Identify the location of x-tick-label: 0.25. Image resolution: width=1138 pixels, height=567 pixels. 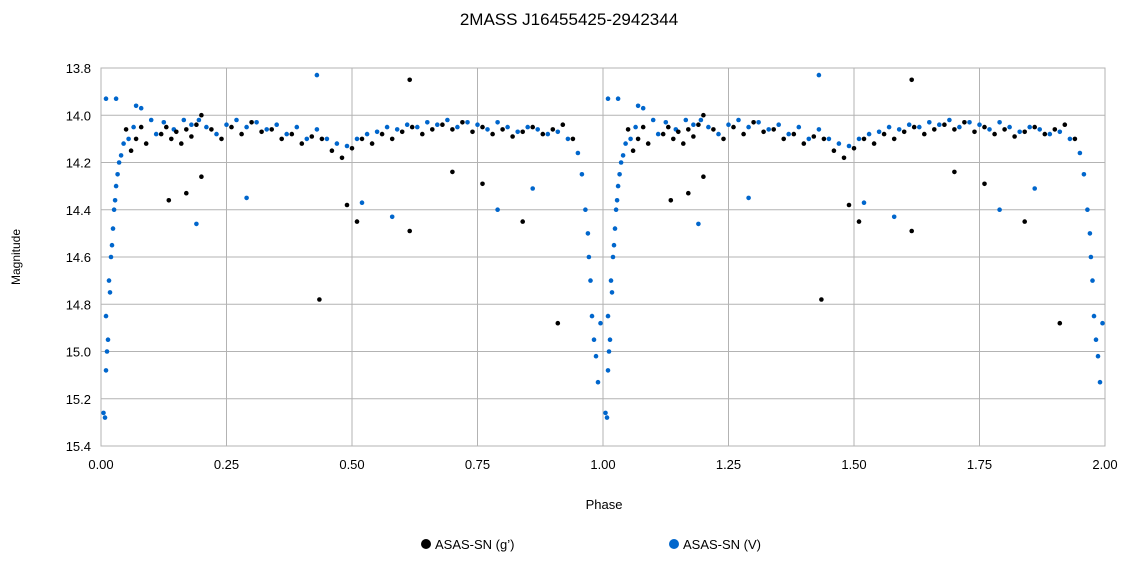
(226, 464).